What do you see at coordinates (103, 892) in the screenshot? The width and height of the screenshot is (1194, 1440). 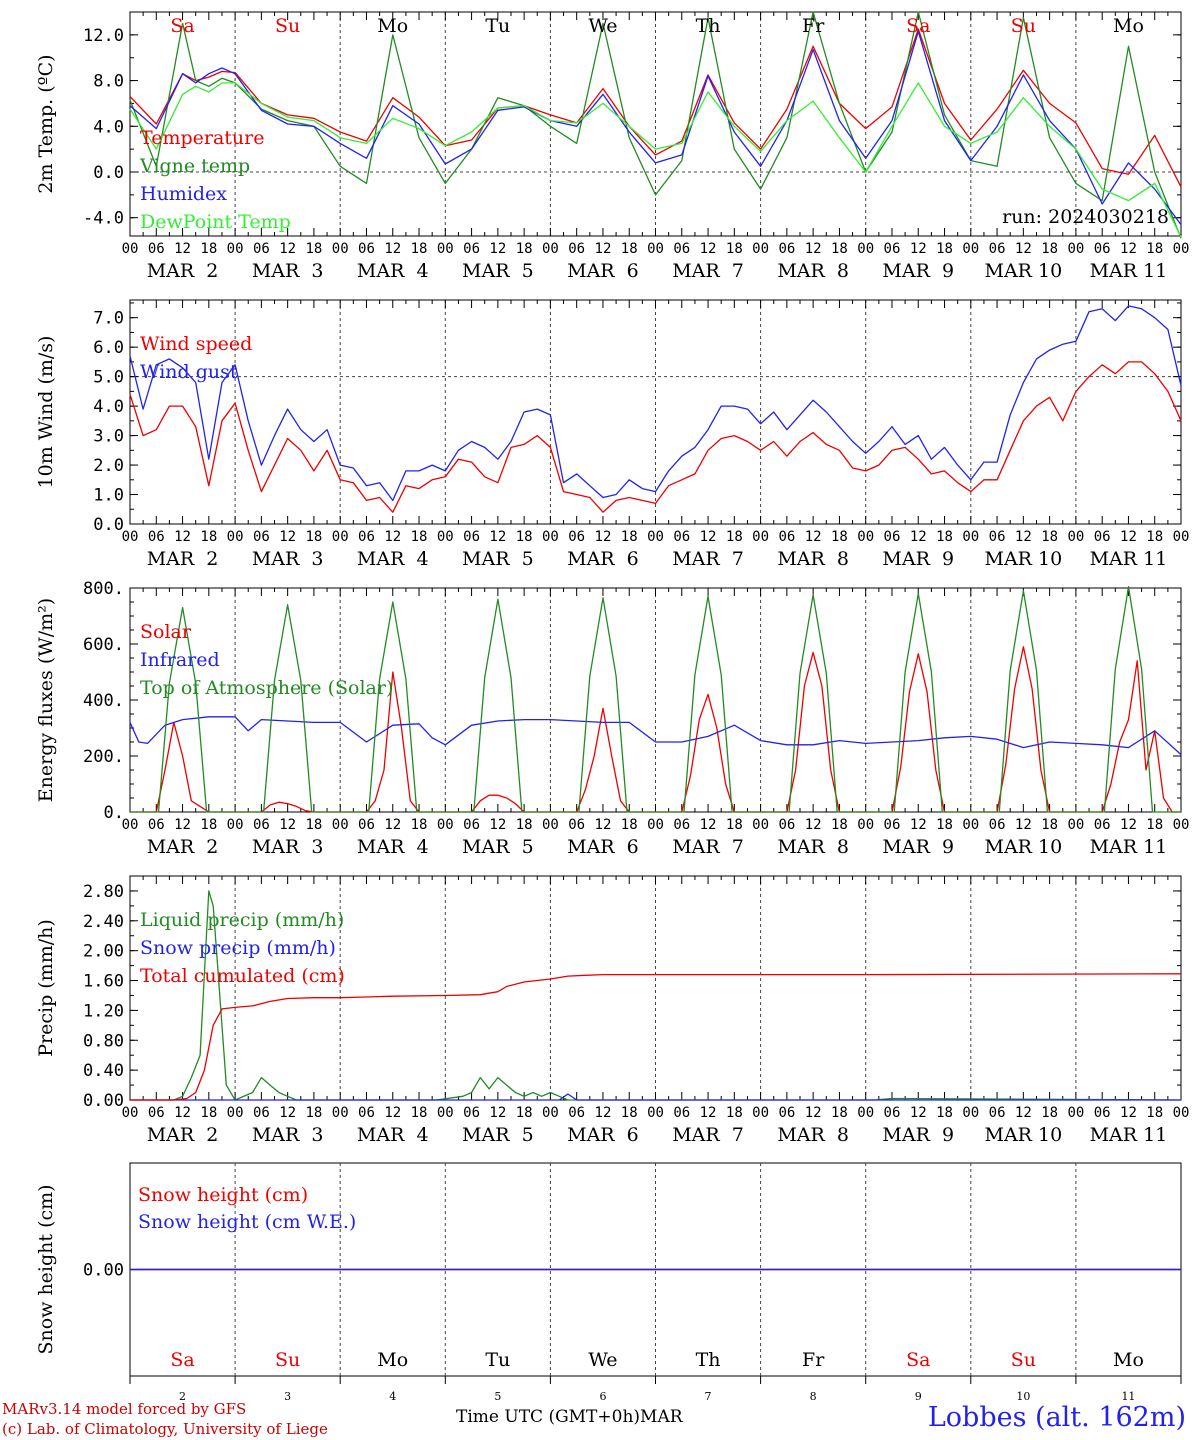 I see `y-tick-label: 2.80` at bounding box center [103, 892].